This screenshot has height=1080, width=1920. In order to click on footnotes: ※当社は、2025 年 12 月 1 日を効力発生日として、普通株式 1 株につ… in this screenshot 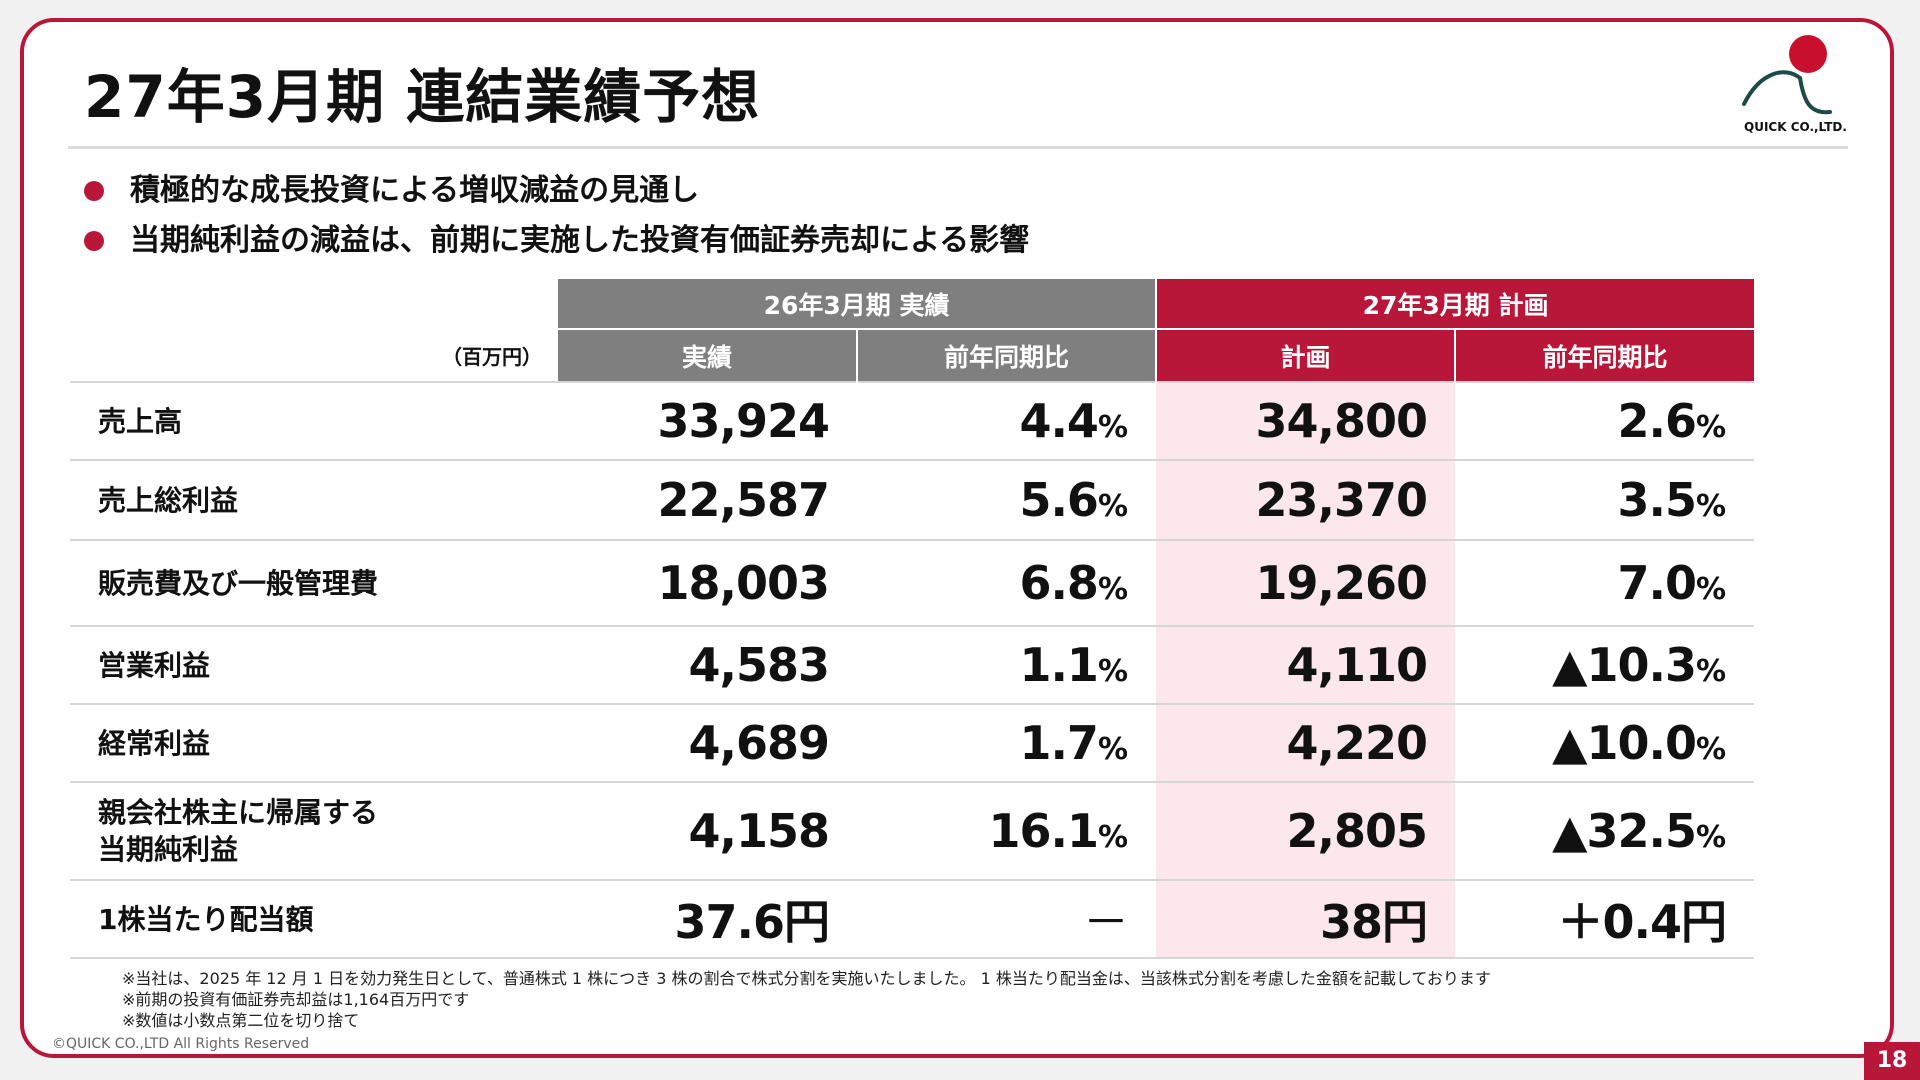, I will do `click(806, 999)`.